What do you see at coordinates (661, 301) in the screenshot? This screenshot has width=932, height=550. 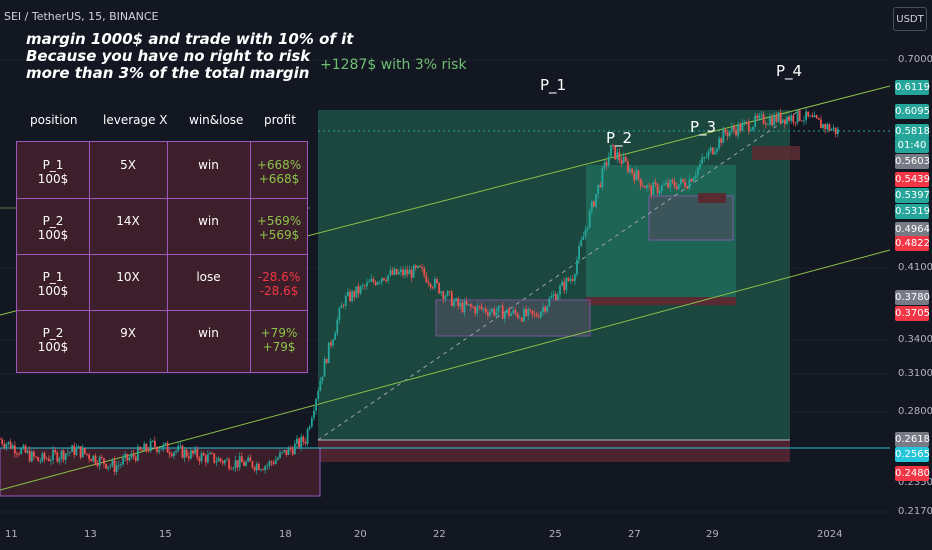 I see `loss-zone-p2` at bounding box center [661, 301].